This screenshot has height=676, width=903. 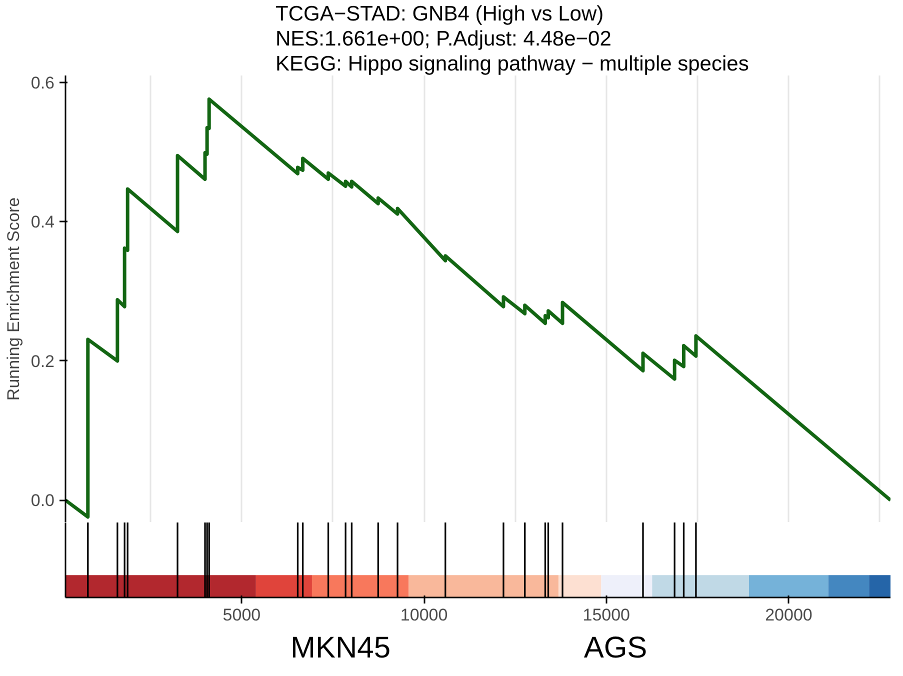 What do you see at coordinates (616, 648) in the screenshot?
I see `text: AGS` at bounding box center [616, 648].